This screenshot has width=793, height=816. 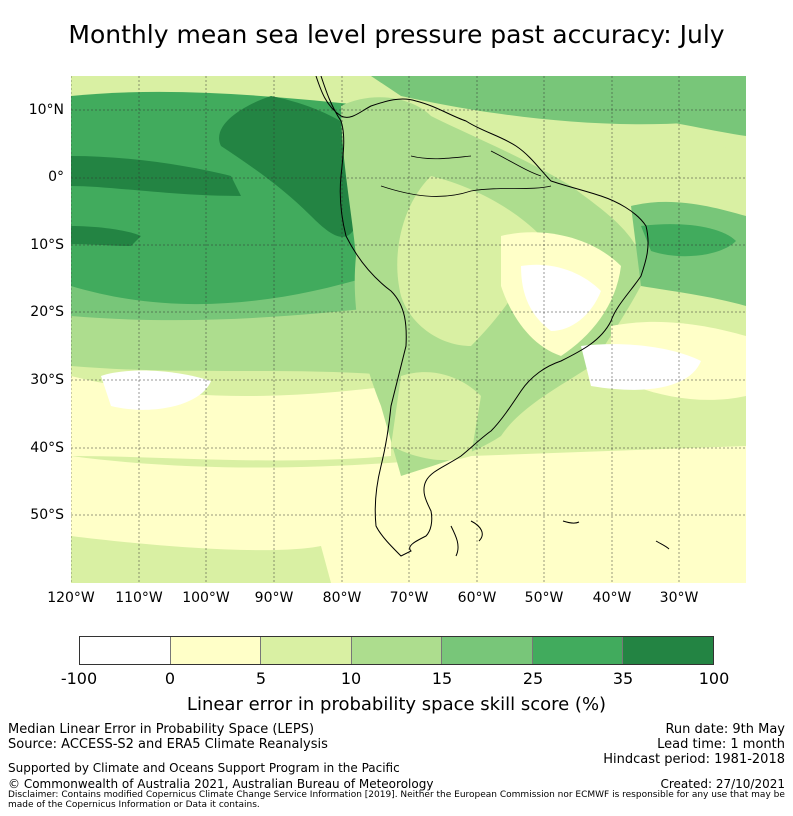 I want to click on island, so click(x=560, y=538).